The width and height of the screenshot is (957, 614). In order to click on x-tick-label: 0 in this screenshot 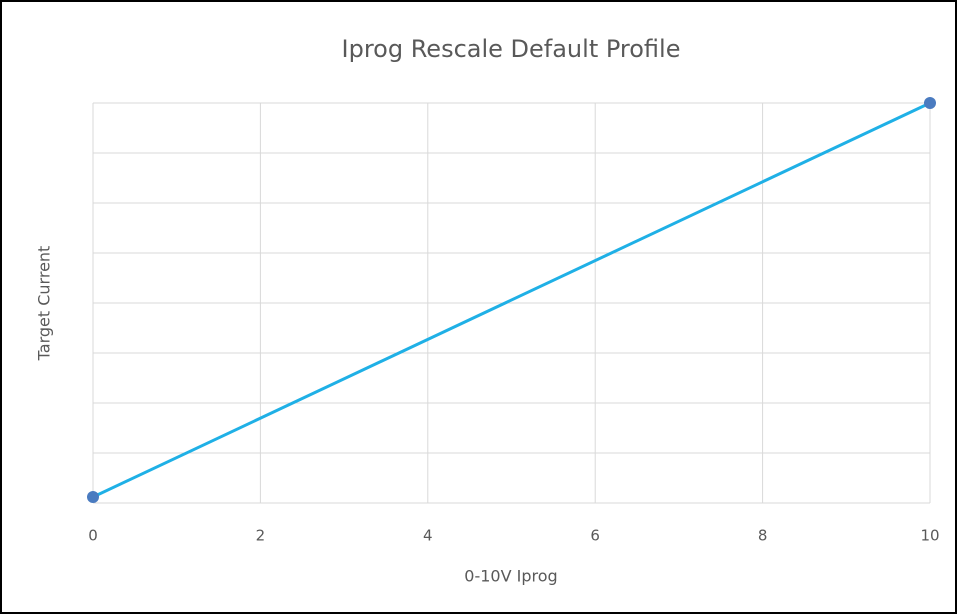, I will do `click(93, 536)`.